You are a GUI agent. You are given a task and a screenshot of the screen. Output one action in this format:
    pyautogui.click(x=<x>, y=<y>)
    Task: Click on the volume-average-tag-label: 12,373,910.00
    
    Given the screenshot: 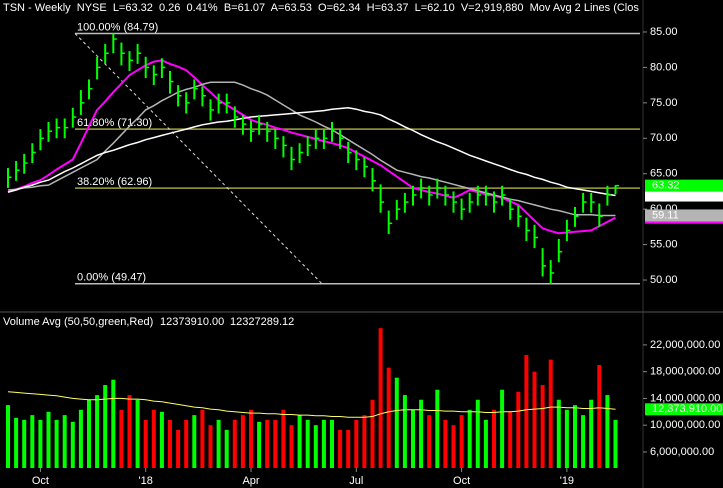 What is the action you would take?
    pyautogui.click(x=687, y=409)
    